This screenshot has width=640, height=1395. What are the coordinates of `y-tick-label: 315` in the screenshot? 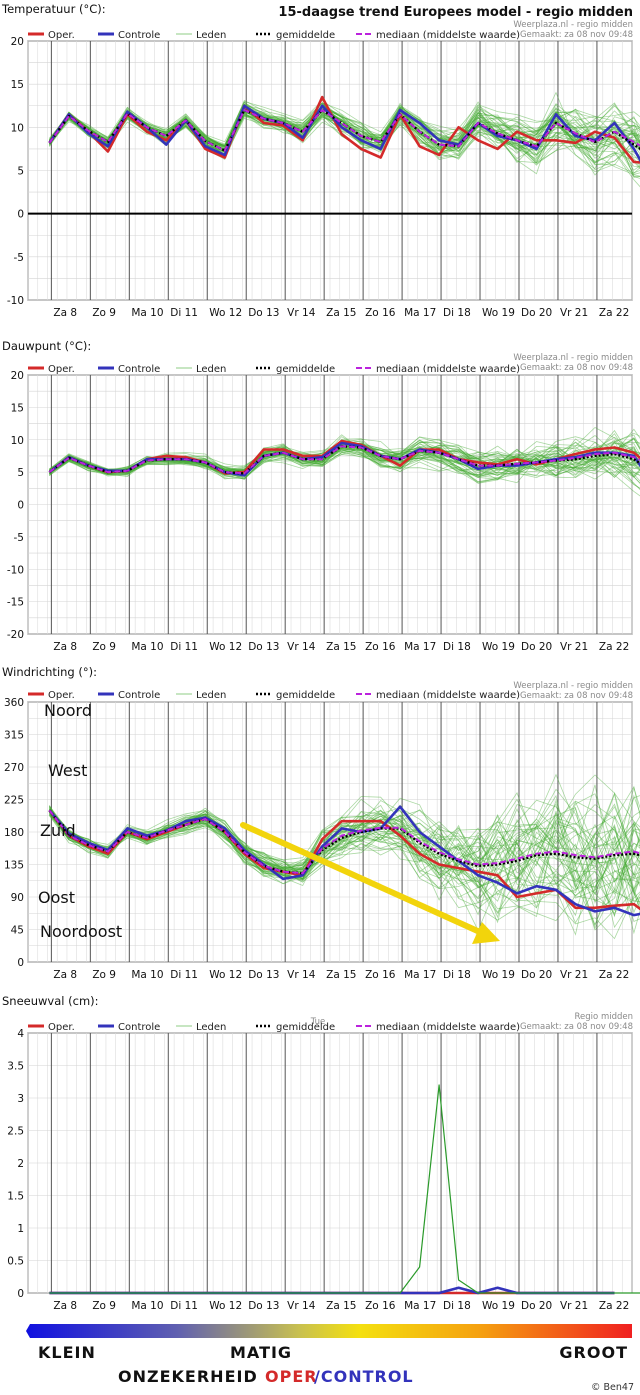 It's located at (14, 736).